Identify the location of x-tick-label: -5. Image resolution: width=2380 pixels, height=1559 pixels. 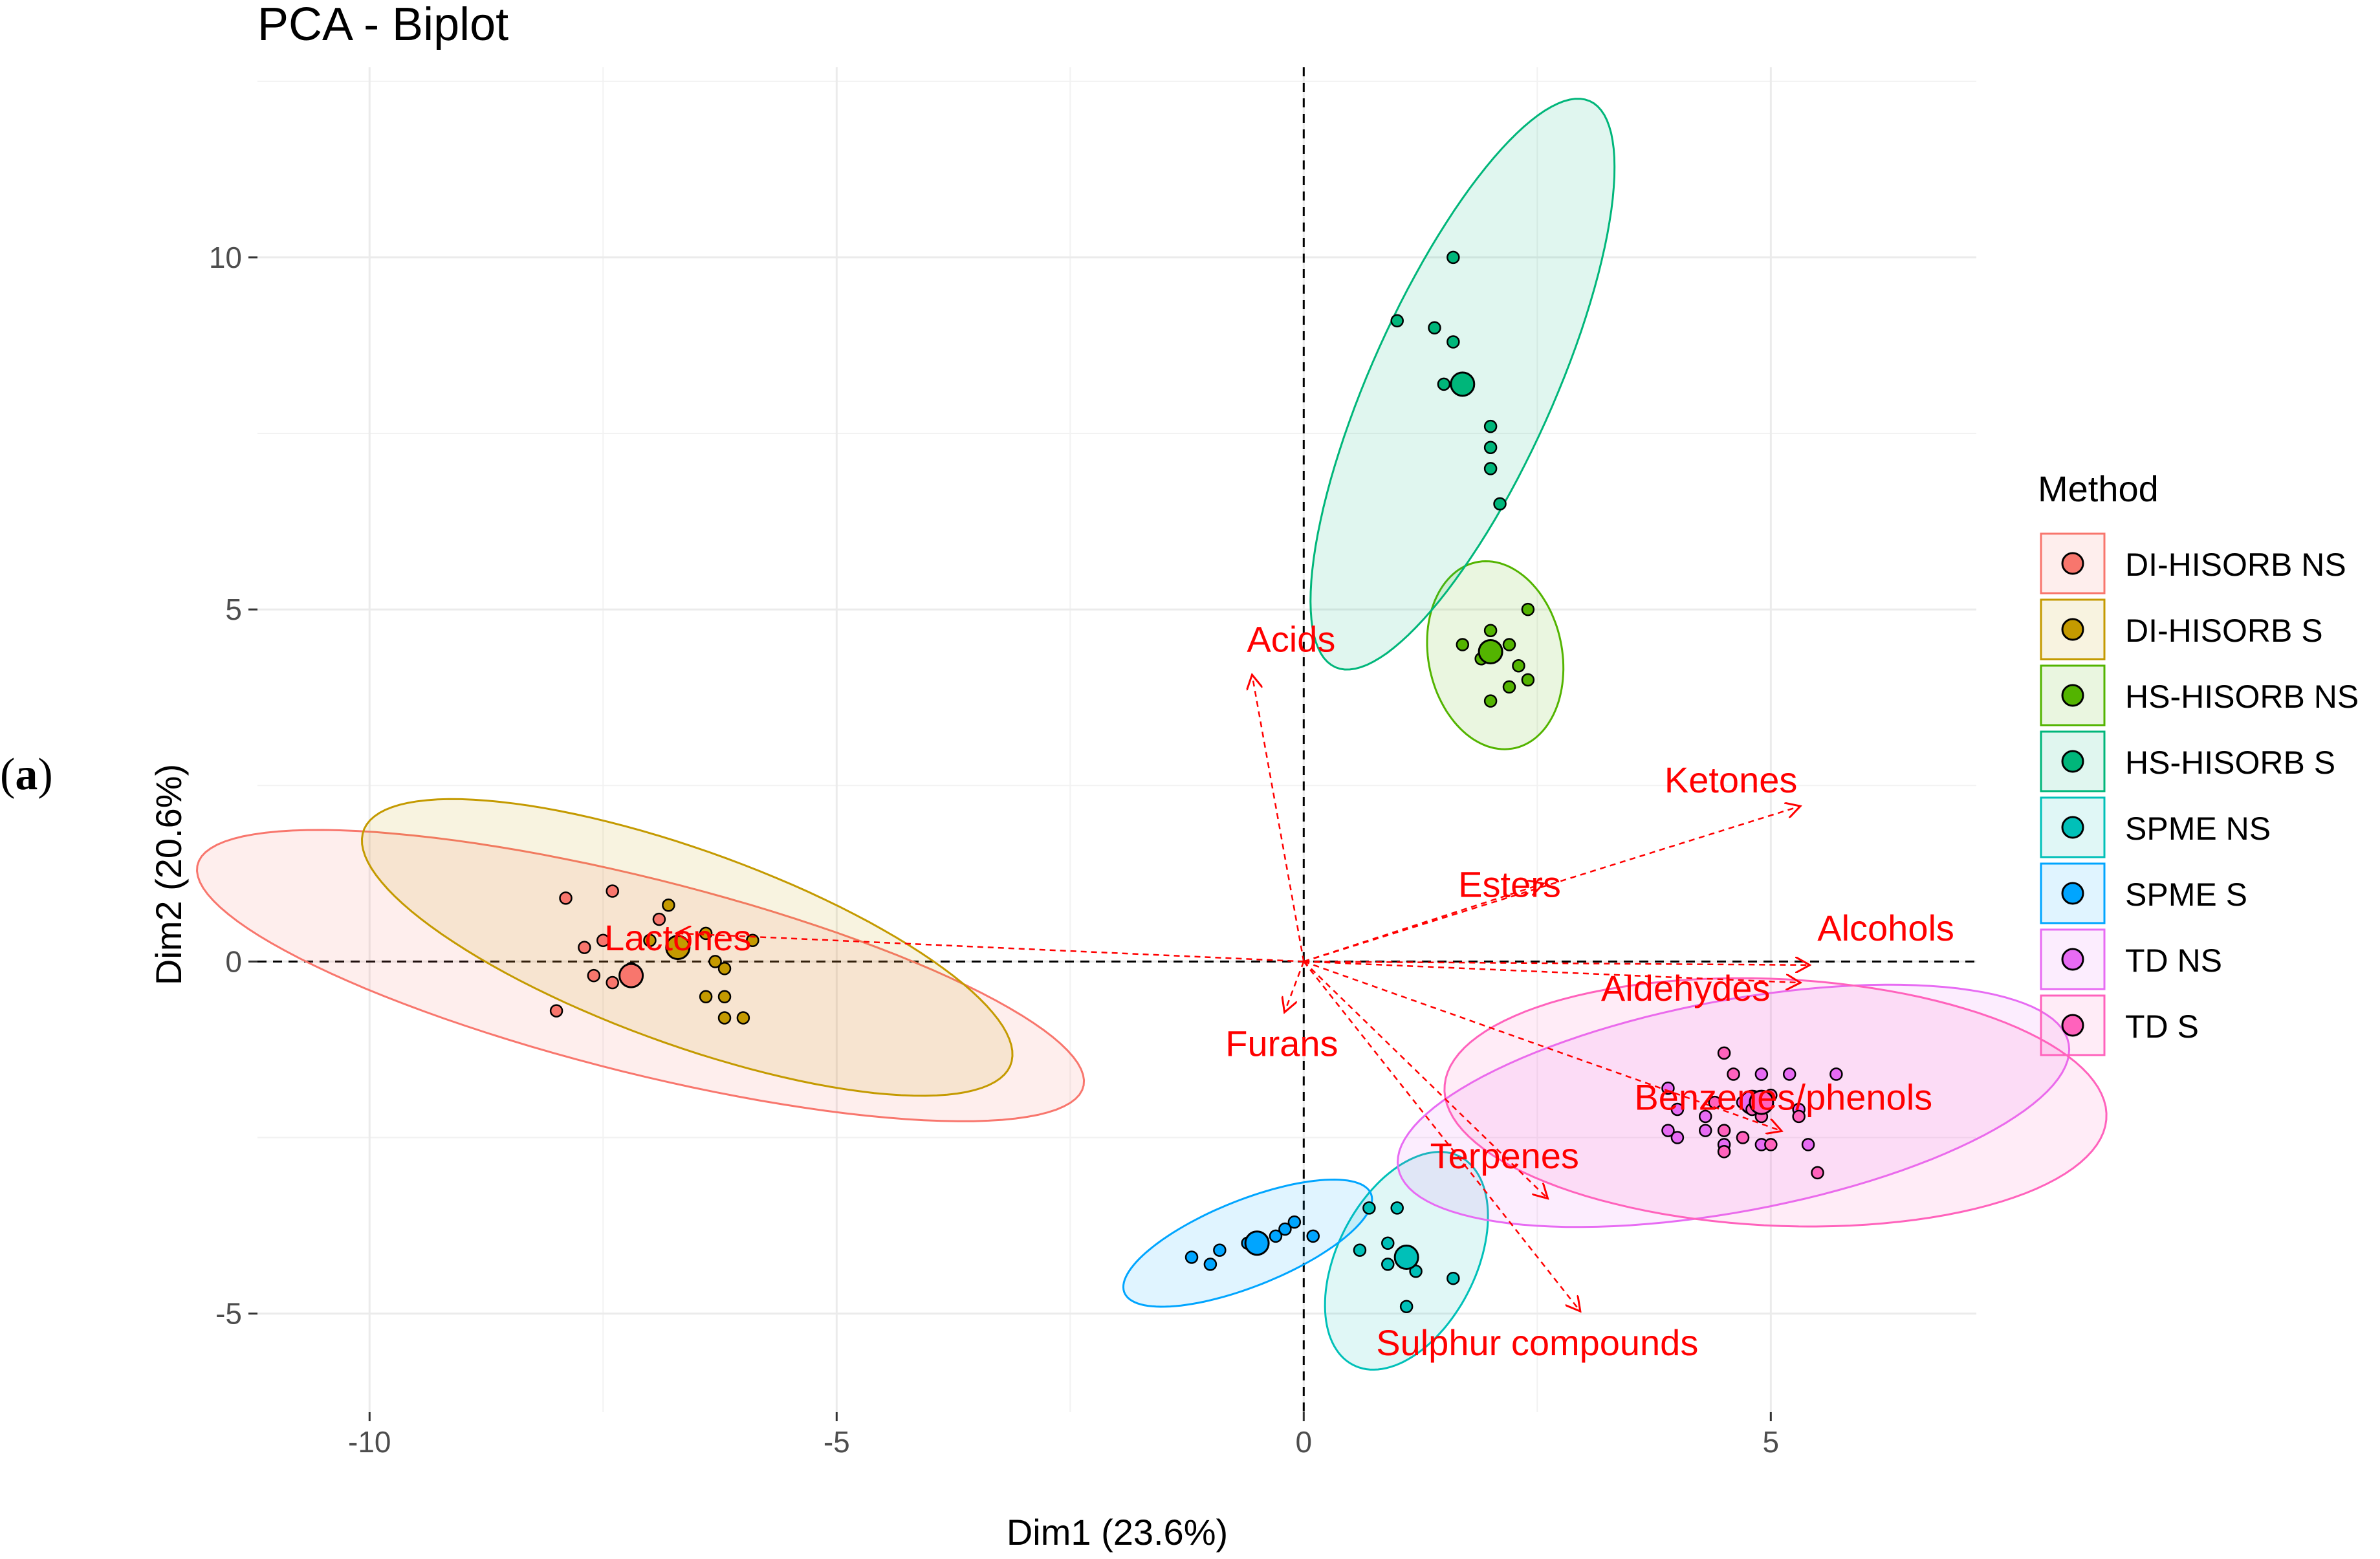
(837, 1442).